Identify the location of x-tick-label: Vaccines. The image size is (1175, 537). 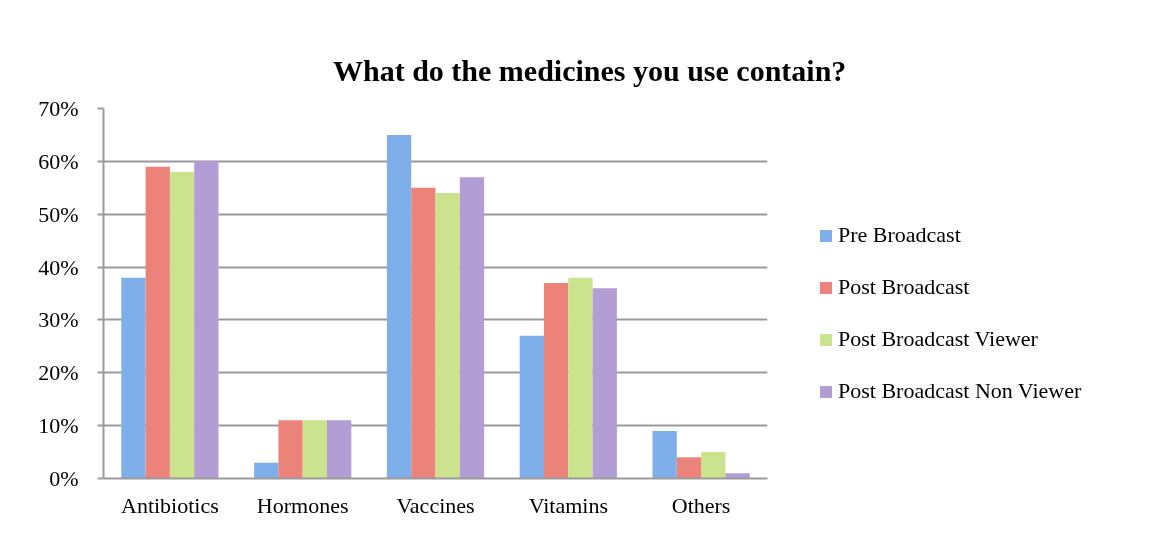
(435, 505).